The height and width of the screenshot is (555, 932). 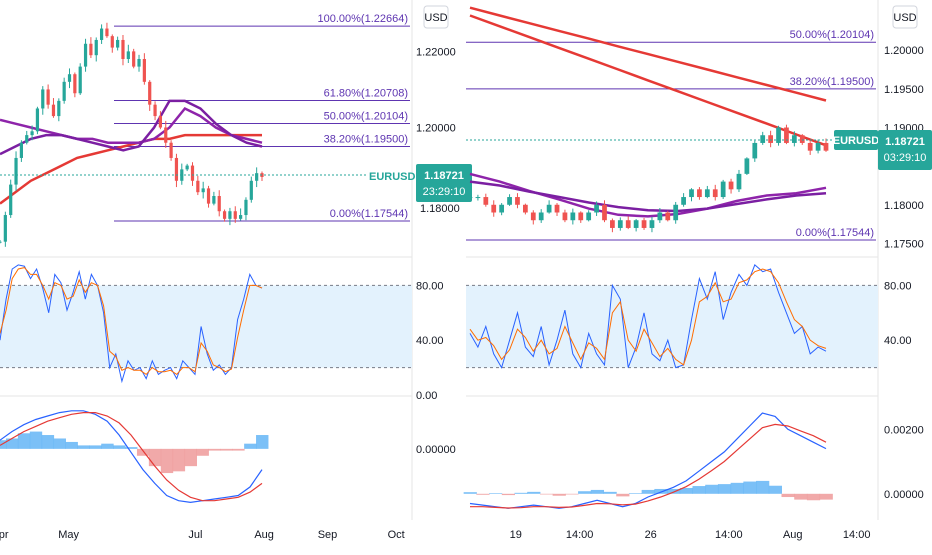 What do you see at coordinates (264, 535) in the screenshot?
I see `l-x-tick-label: Aug` at bounding box center [264, 535].